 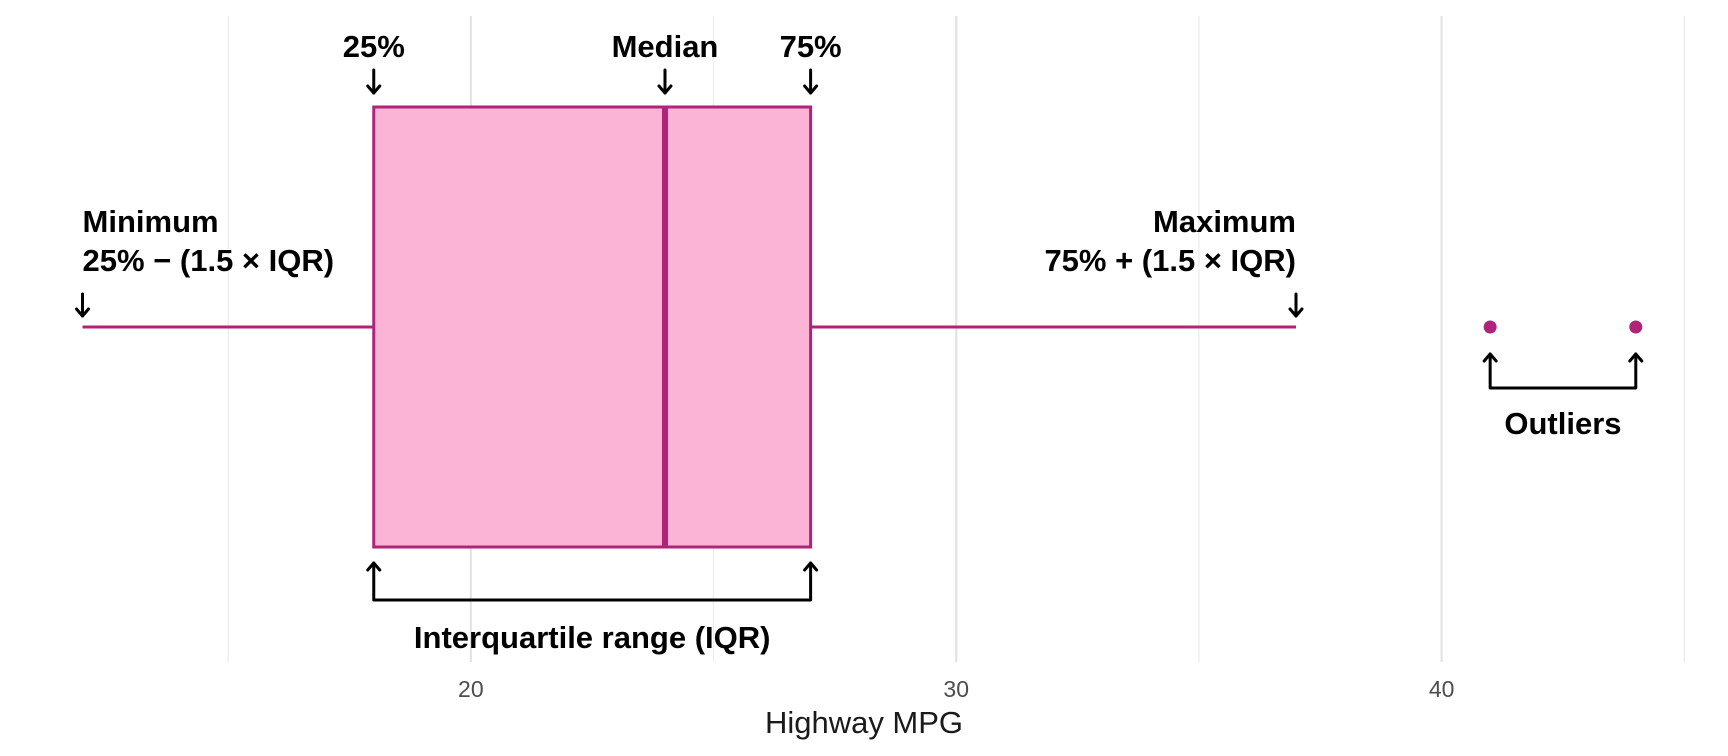 I want to click on x-tick-label: 40, so click(x=1442, y=689).